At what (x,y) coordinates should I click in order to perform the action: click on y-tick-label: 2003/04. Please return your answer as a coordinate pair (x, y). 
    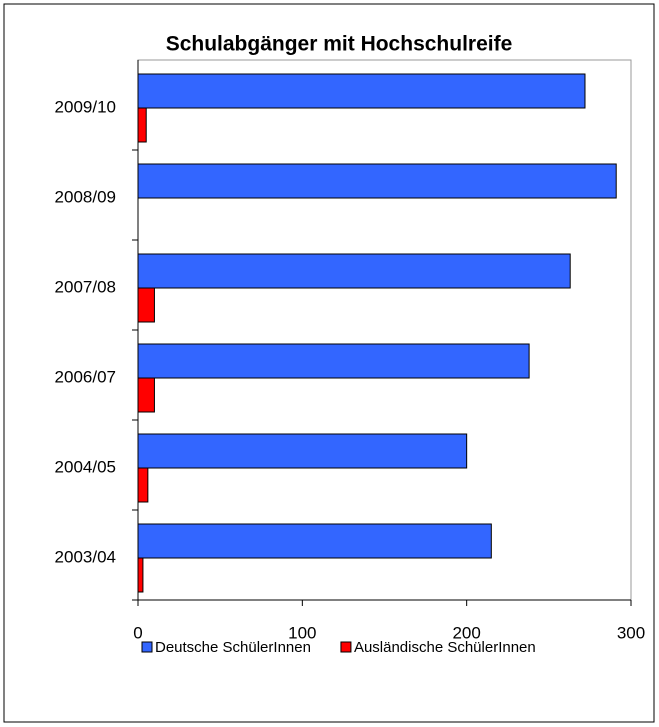
    Looking at the image, I should click on (85, 556).